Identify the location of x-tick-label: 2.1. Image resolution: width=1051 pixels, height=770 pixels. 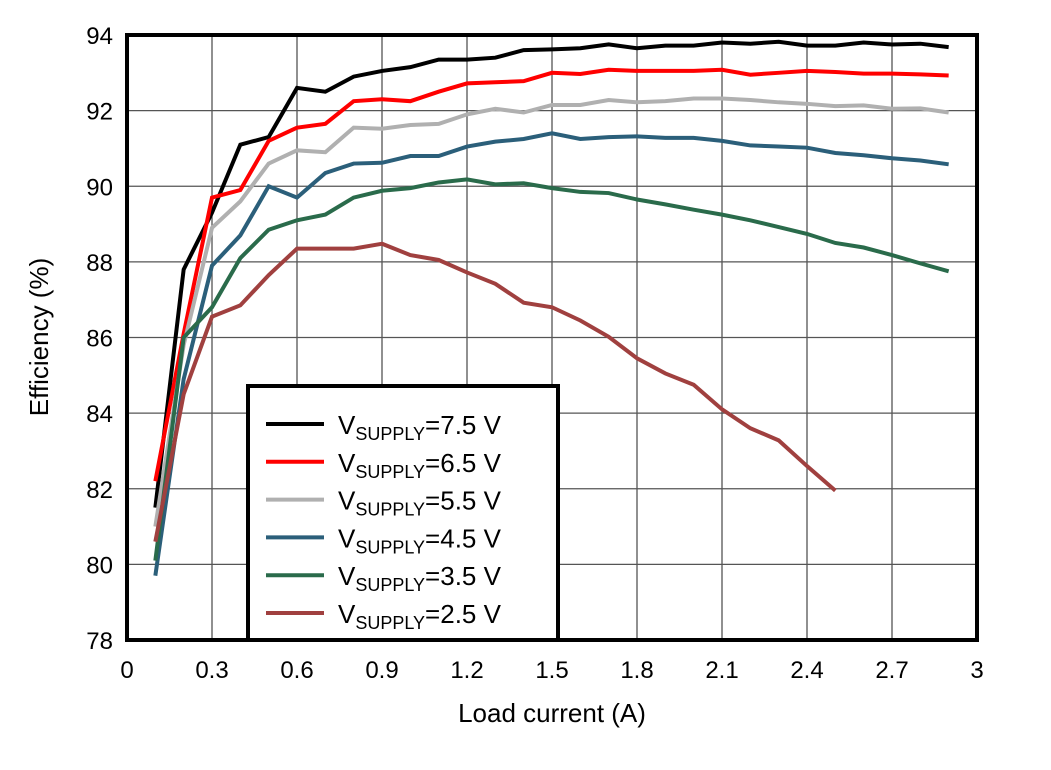
(721, 670).